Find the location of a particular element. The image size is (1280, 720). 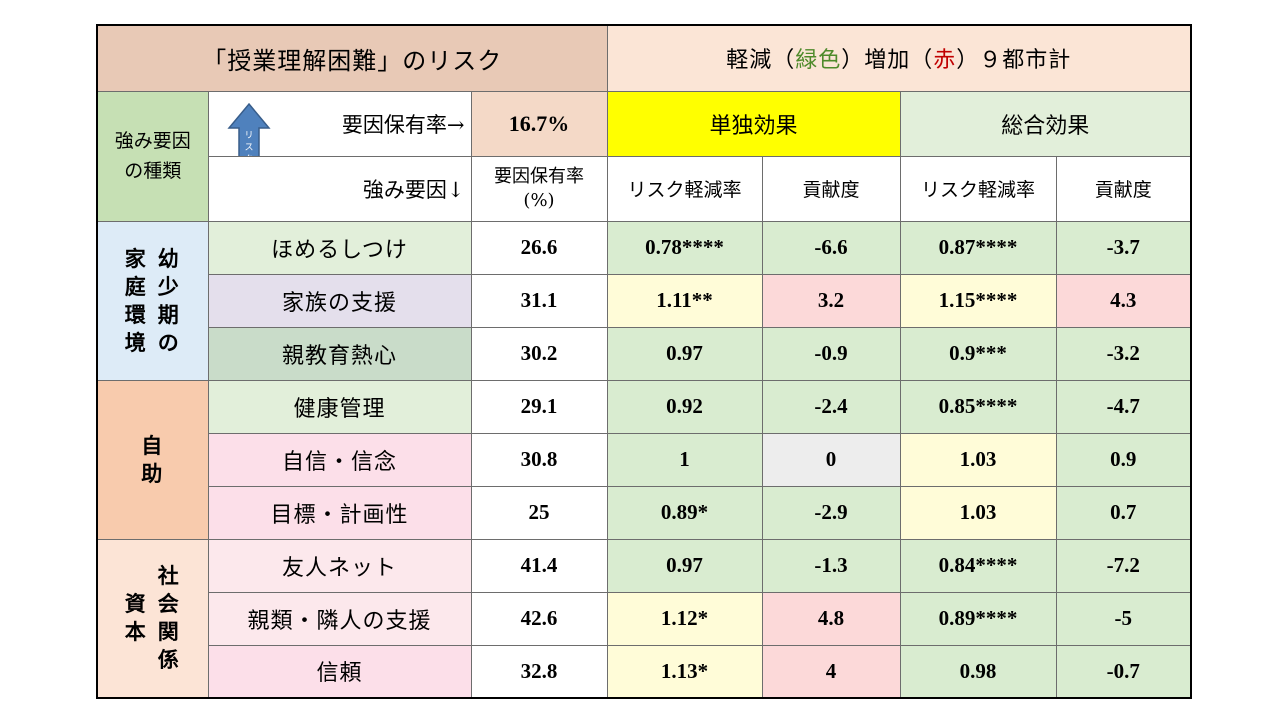

total-reduction: 0.85**** is located at coordinates (978, 406).